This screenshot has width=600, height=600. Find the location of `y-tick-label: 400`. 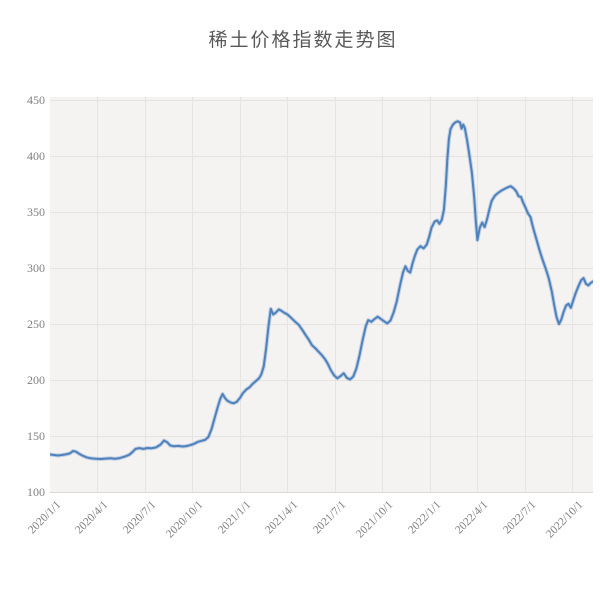

y-tick-label: 400 is located at coordinates (36, 156).